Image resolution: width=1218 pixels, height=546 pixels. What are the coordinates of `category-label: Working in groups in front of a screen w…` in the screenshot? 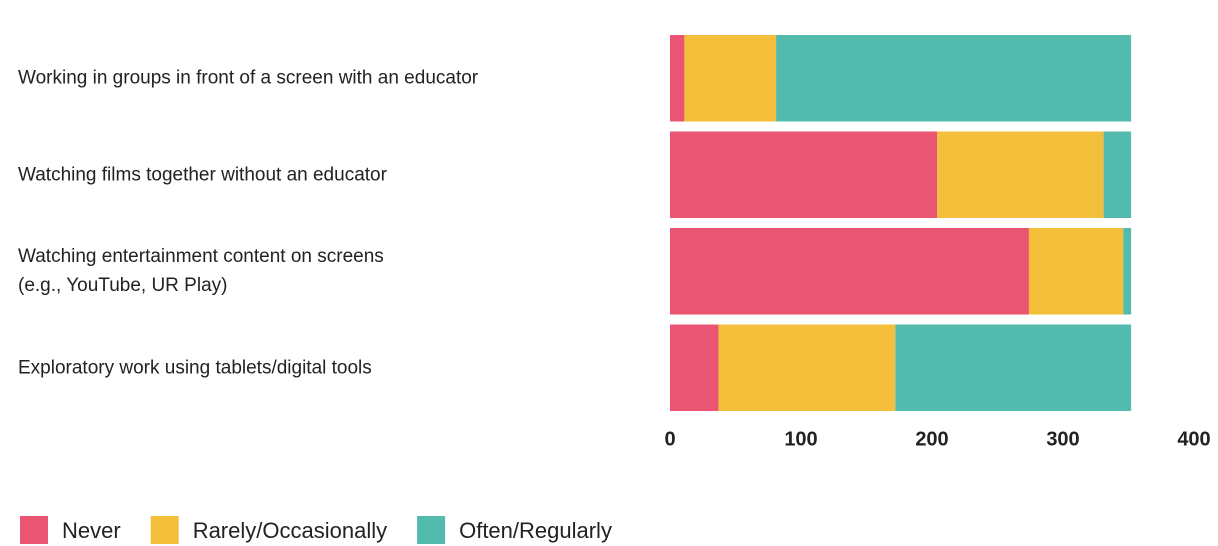 It's located at (248, 78).